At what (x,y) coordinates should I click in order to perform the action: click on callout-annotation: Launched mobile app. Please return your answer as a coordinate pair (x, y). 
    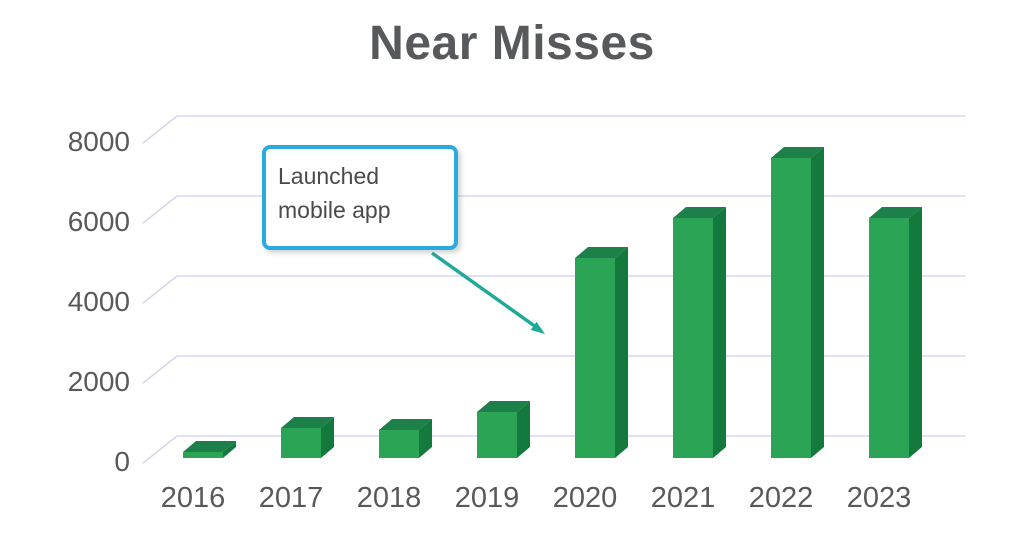
    Looking at the image, I should click on (360, 197).